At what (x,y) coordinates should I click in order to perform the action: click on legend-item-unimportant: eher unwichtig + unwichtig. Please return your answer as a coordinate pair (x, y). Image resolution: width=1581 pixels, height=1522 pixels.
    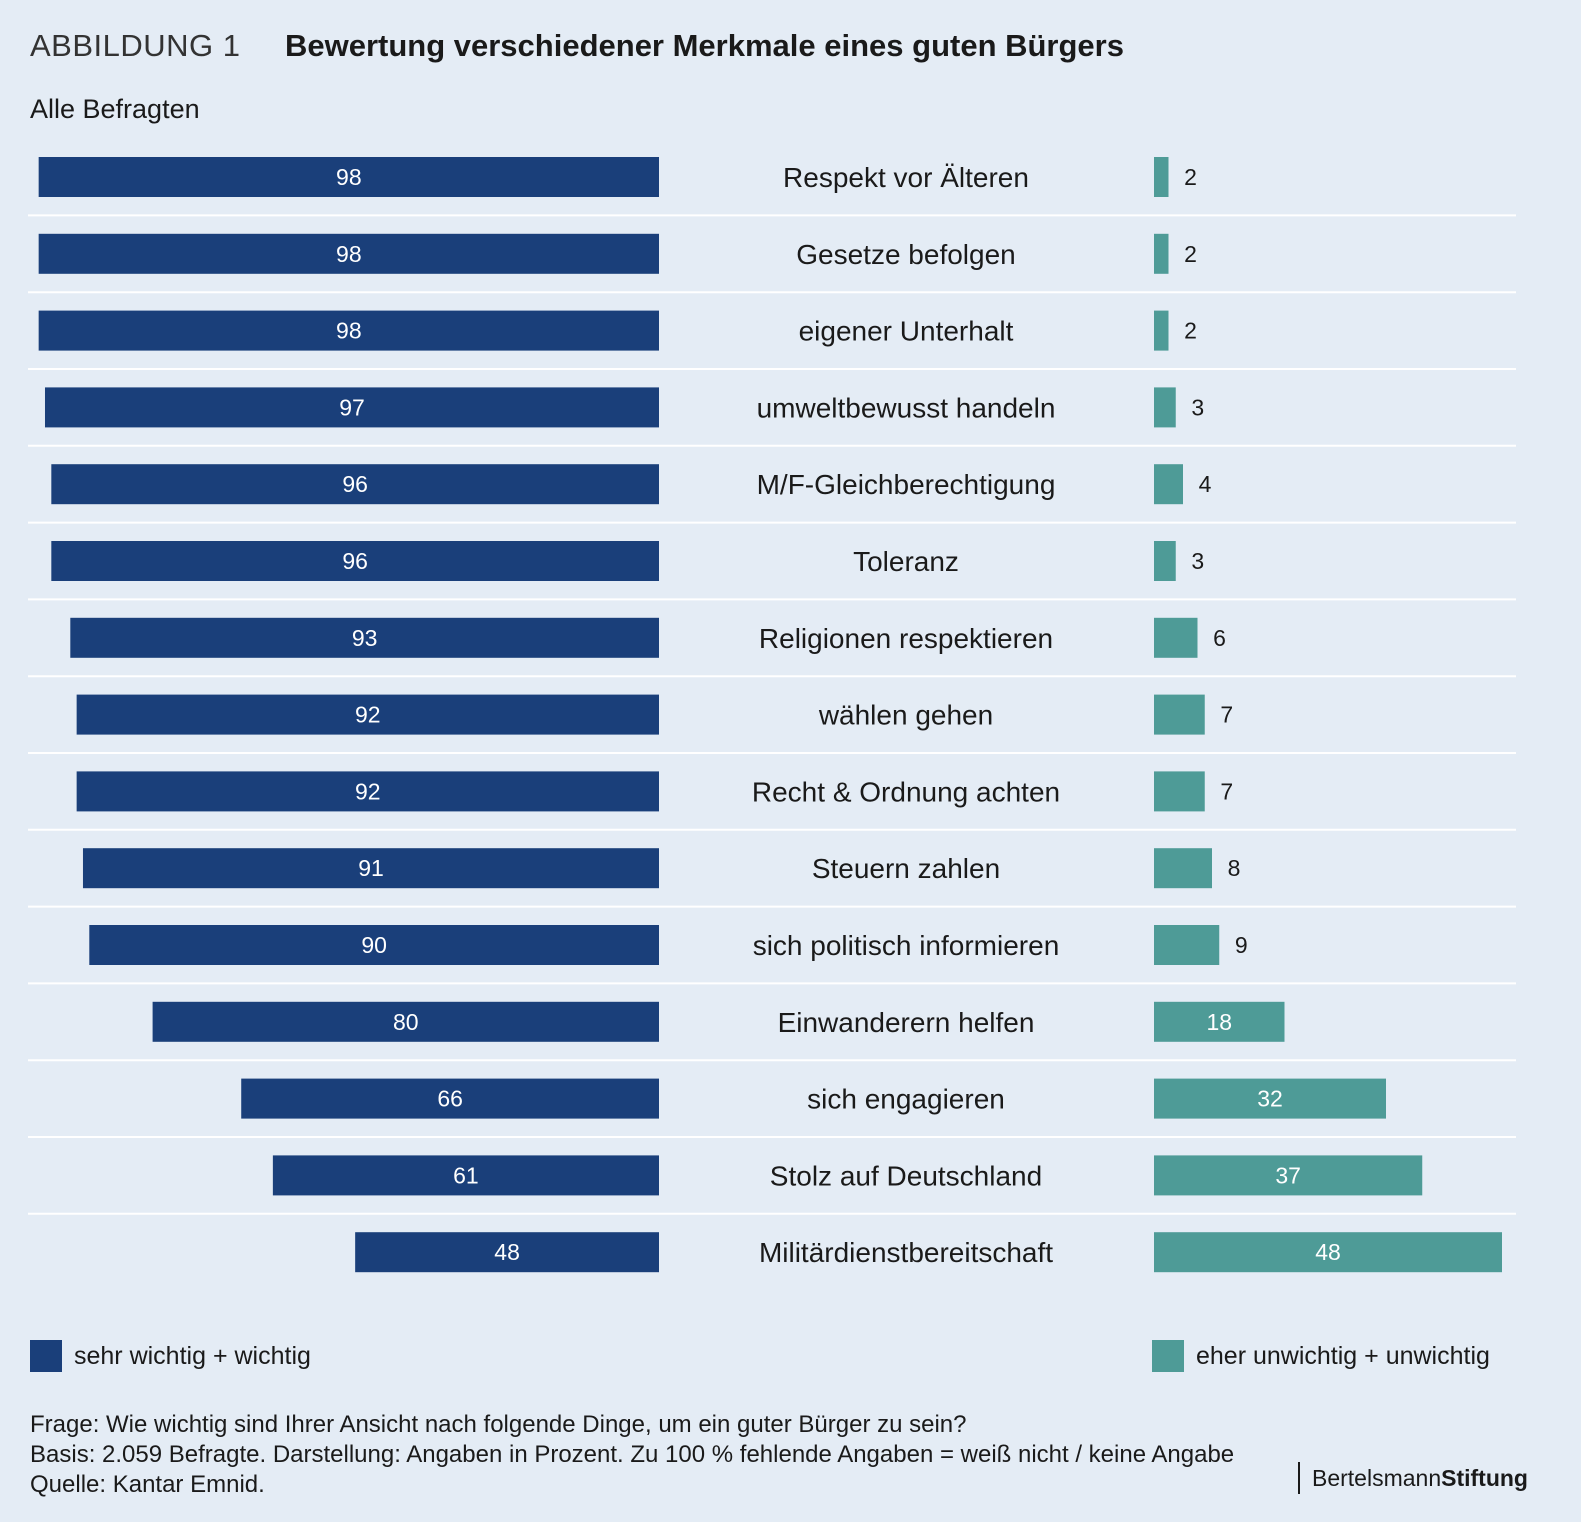
    Looking at the image, I should click on (1321, 1356).